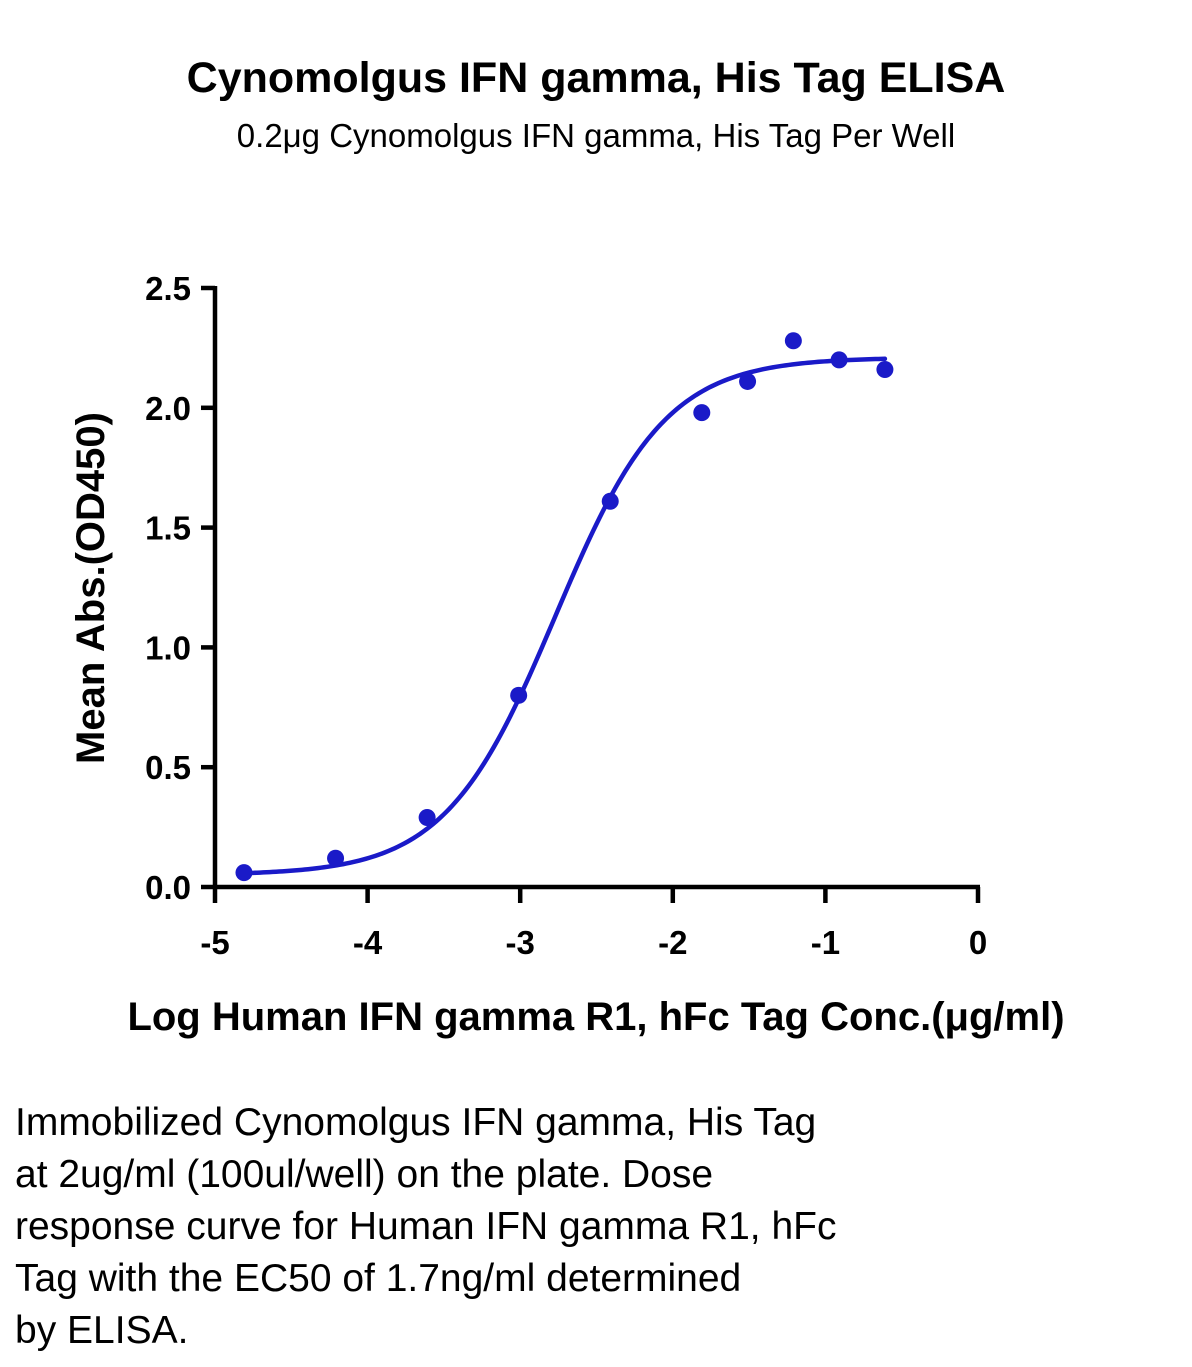  What do you see at coordinates (978, 942) in the screenshot?
I see `x-tick-label: 0` at bounding box center [978, 942].